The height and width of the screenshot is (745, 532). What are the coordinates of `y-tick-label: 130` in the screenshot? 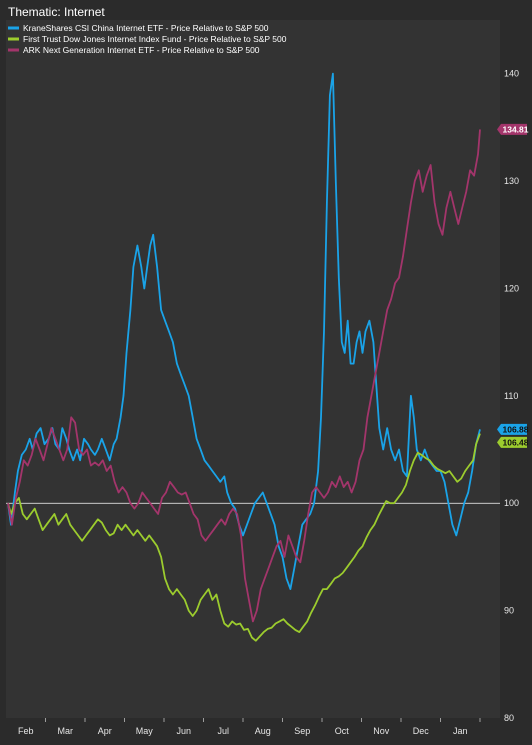 It's located at (511, 181).